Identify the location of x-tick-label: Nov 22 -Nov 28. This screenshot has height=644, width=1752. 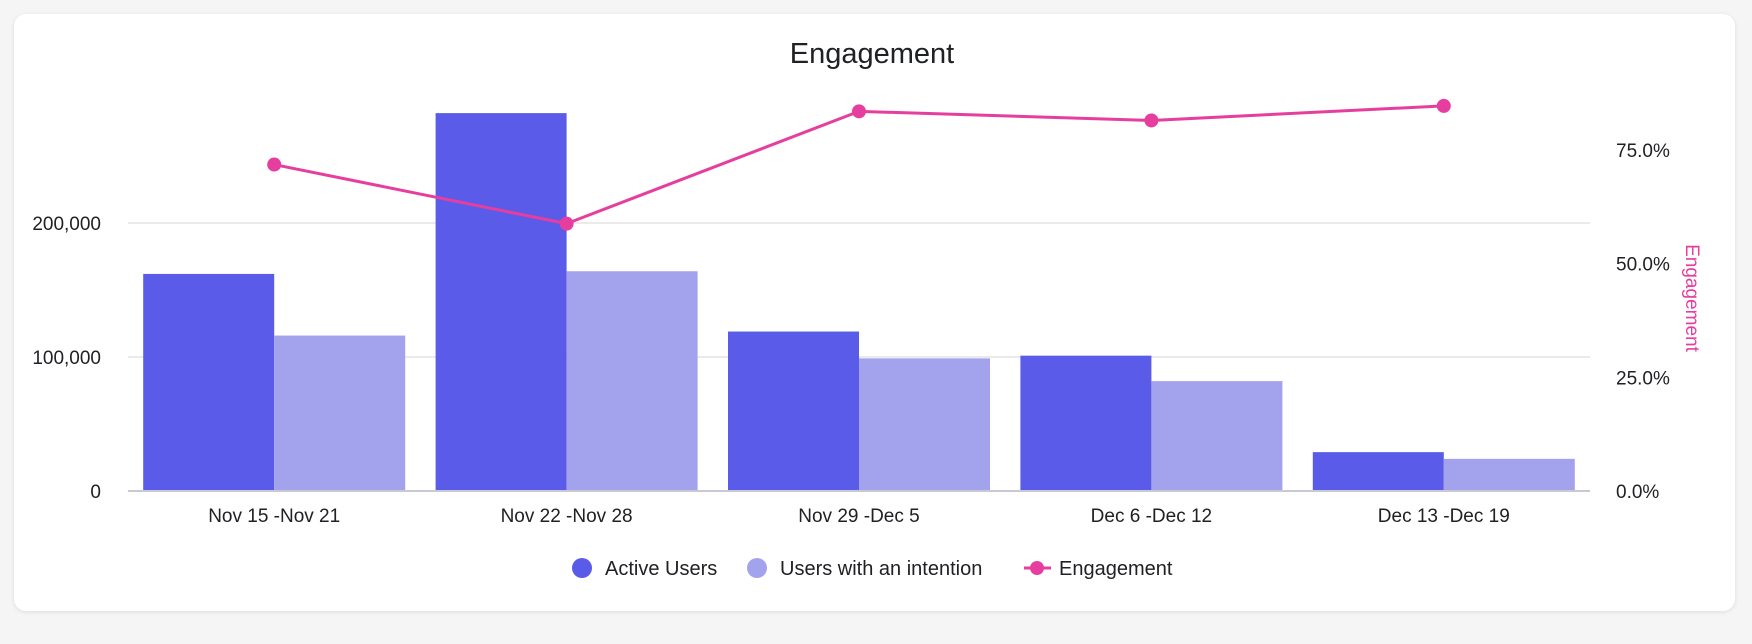
(567, 516).